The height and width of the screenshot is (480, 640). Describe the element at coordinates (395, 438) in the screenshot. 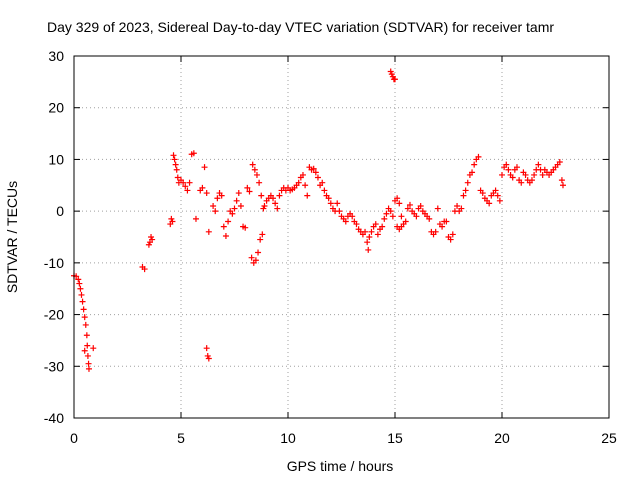

I see `x-tick-label: 15` at that location.